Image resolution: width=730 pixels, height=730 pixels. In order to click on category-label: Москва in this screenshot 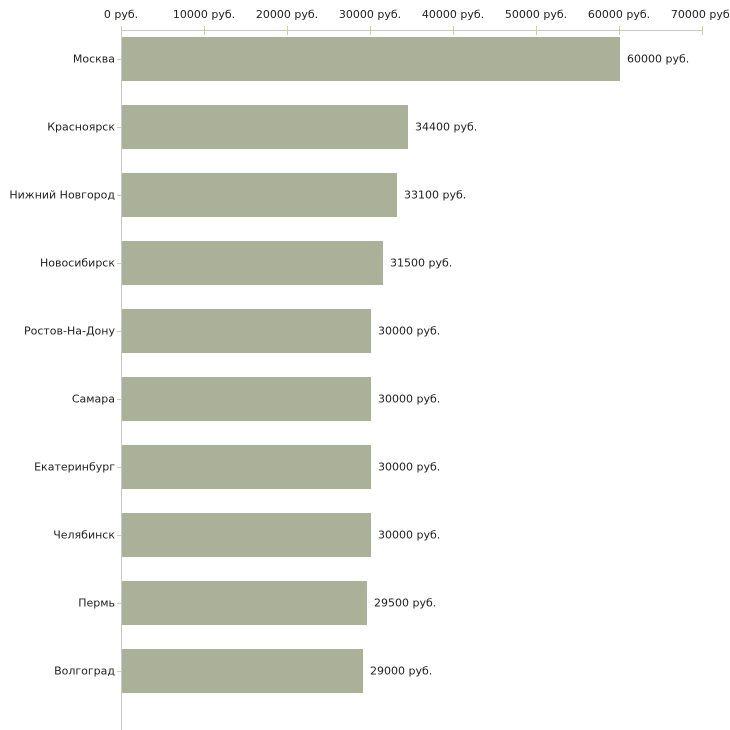, I will do `click(93, 59)`.